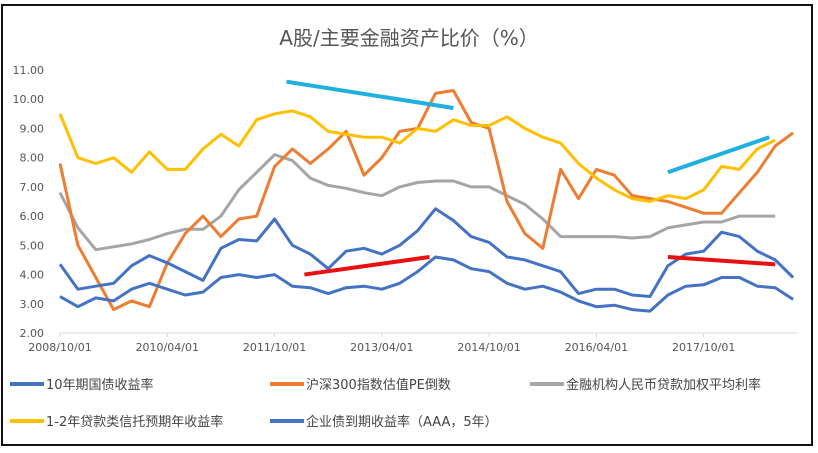 This screenshot has width=818, height=453. What do you see at coordinates (381, 347) in the screenshot?
I see `x-tick-label: 2013/04/01` at bounding box center [381, 347].